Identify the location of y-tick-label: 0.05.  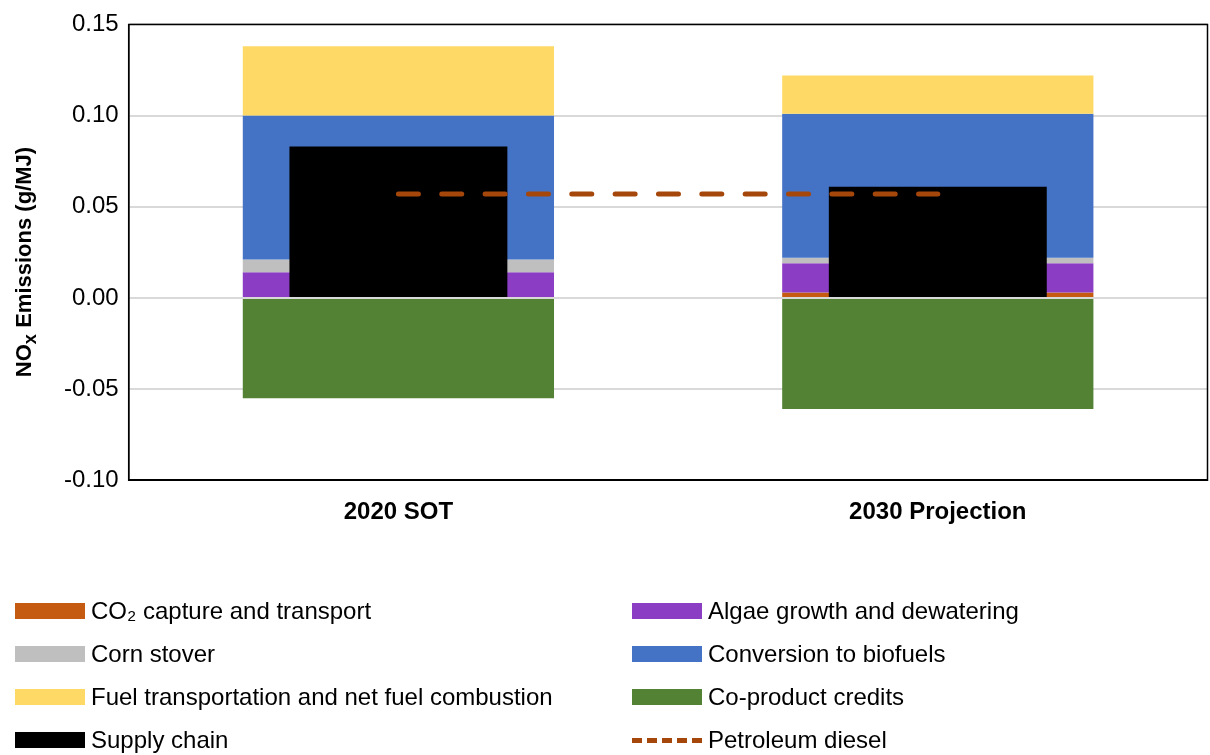
(95, 205).